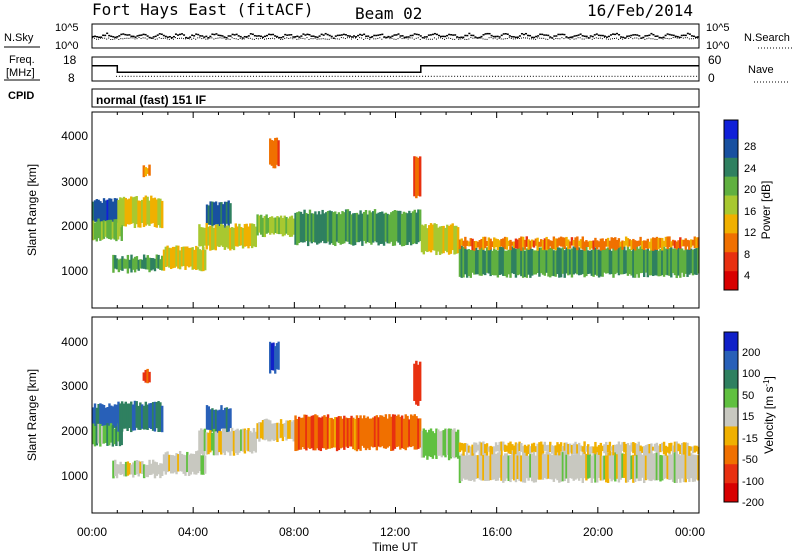  Describe the element at coordinates (388, 13) in the screenshot. I see `beam-title: Beam 02` at that location.